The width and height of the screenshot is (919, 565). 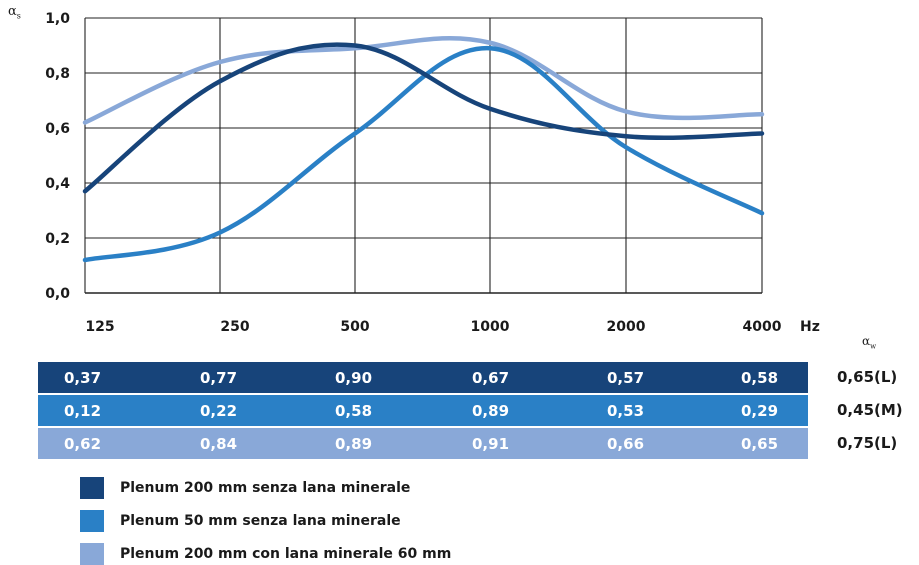 I want to click on table-cell: 0,77, so click(x=219, y=377).